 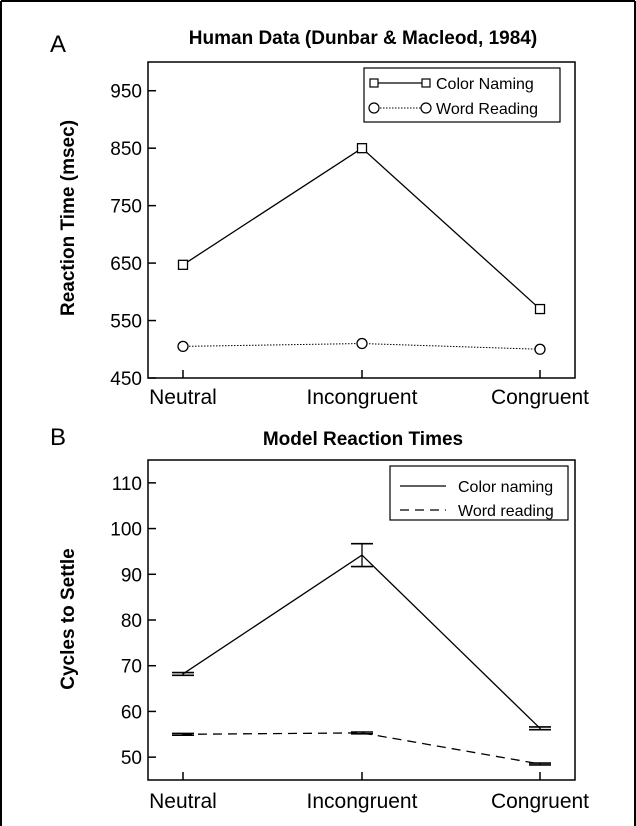 What do you see at coordinates (485, 84) in the screenshot?
I see `legend-label-color-naming: Color Naming` at bounding box center [485, 84].